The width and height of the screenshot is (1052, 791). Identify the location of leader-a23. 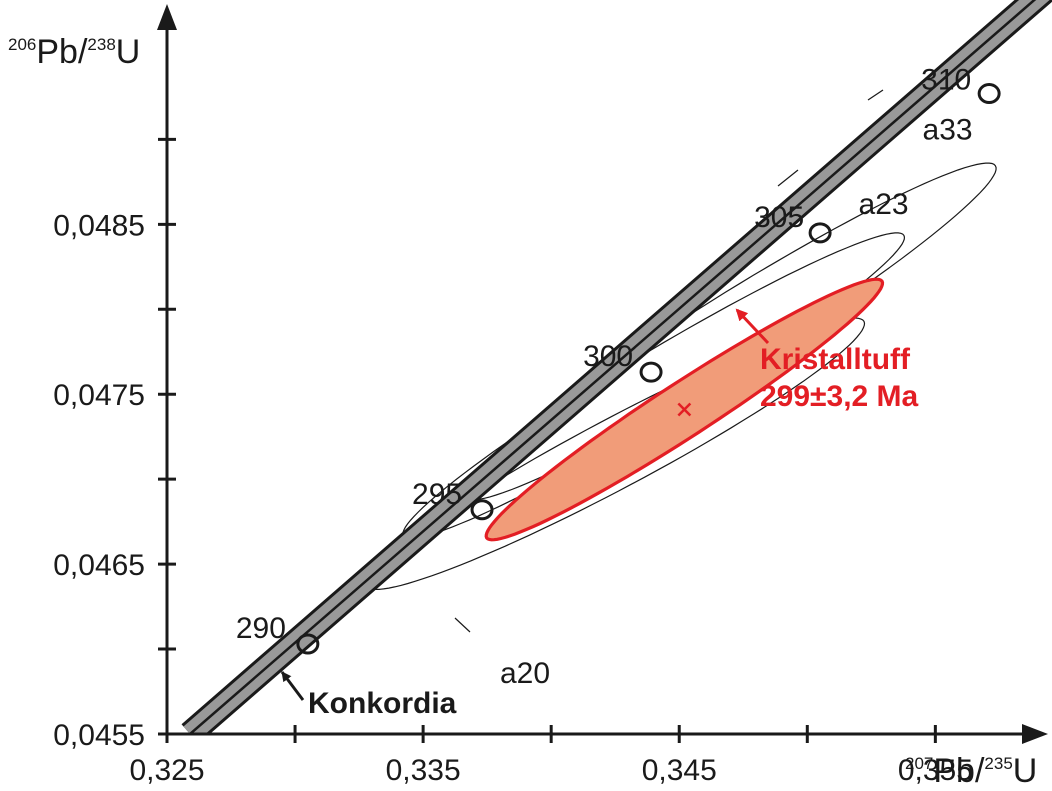
(788, 178).